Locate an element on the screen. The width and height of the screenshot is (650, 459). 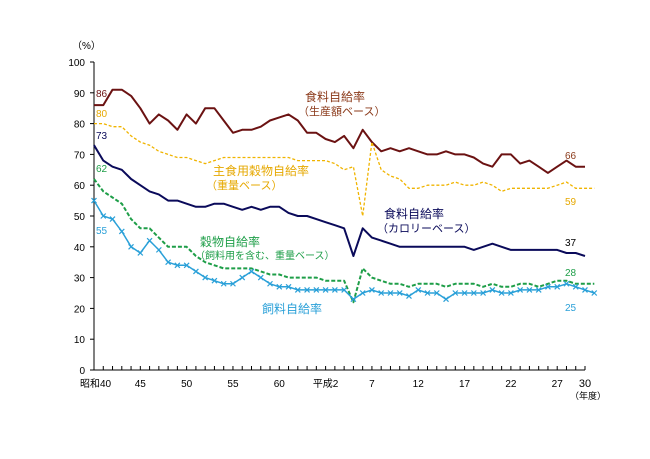
x-tick-label: 22 is located at coordinates (511, 384).